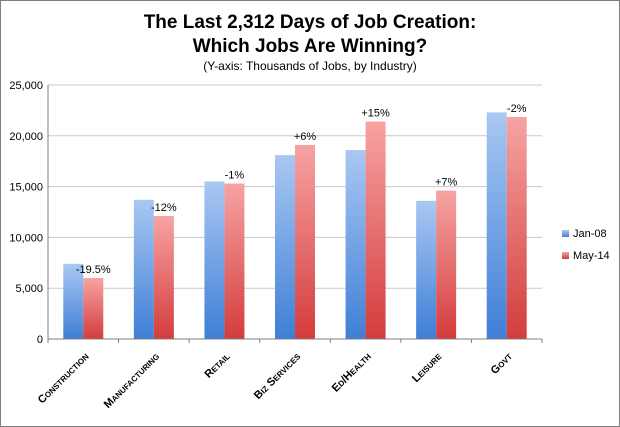 Image resolution: width=620 pixels, height=427 pixels. I want to click on change-data-label: +7%, so click(446, 183).